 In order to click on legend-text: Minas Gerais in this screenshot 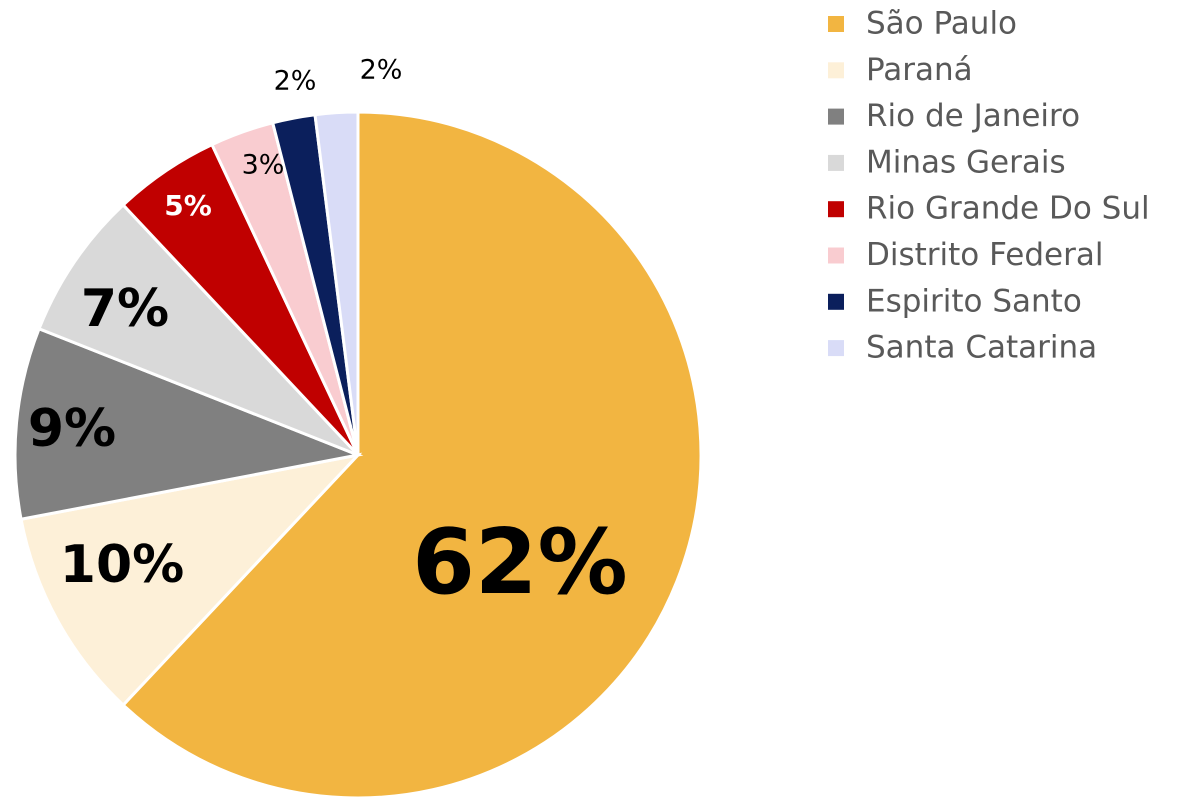, I will do `click(966, 162)`.